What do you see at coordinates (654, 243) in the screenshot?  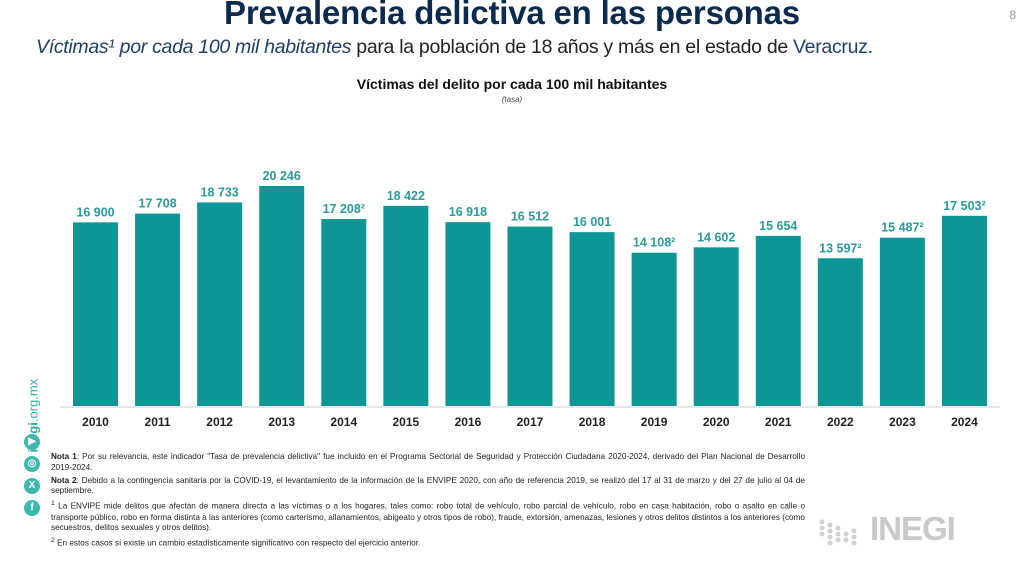 I see `data-label-2019: 14 108²` at bounding box center [654, 243].